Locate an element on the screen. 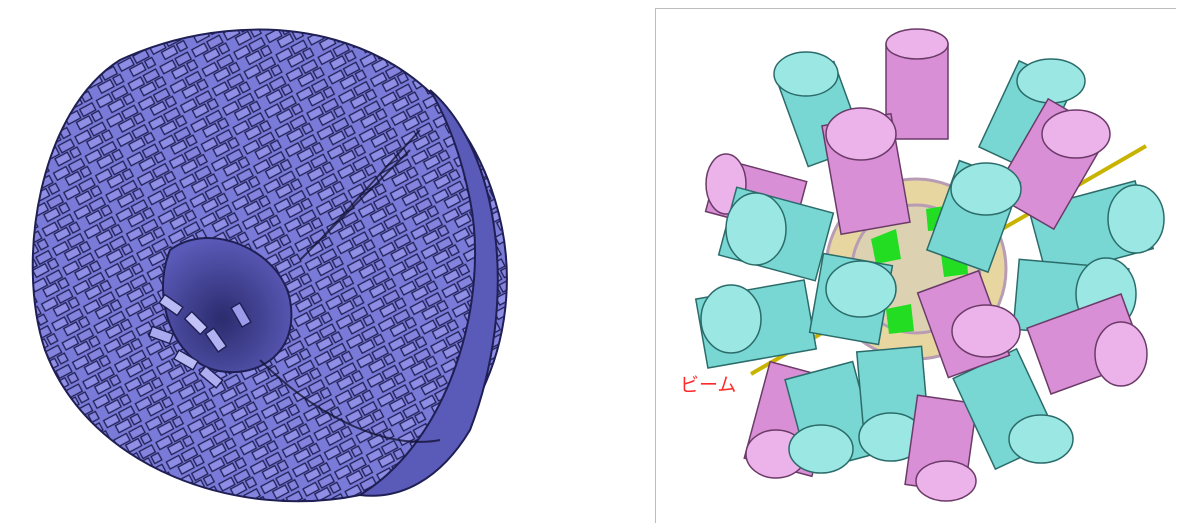 The image size is (1183, 527). array-highlight-crystals is located at coordinates (200, 341).